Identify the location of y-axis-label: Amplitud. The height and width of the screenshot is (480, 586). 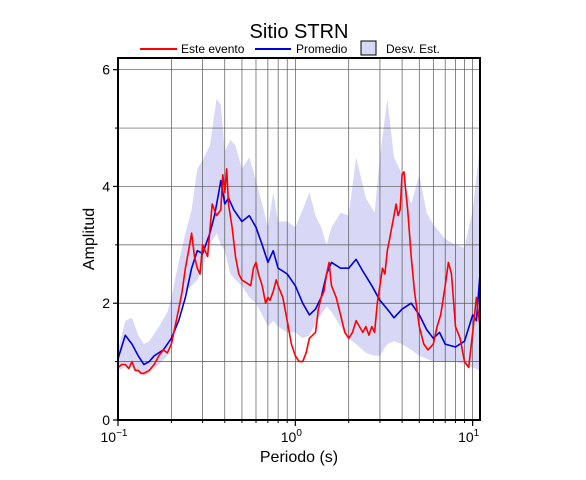
(89, 239).